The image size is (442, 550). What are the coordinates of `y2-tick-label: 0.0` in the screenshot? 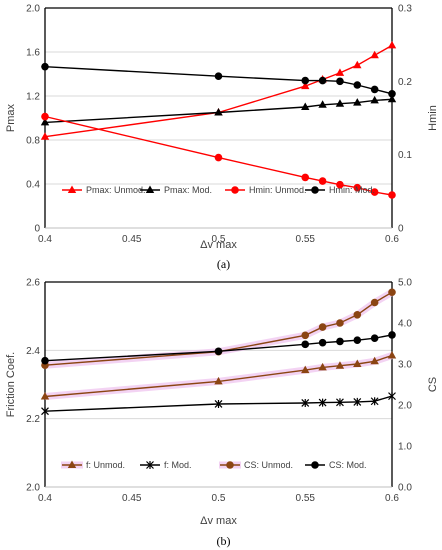 It's located at (405, 488).